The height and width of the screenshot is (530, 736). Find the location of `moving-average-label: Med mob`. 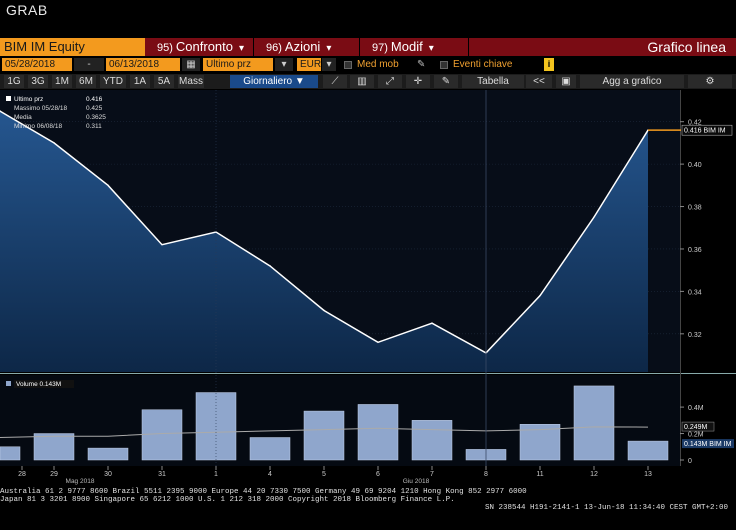

moving-average-label: Med mob is located at coordinates (378, 64).